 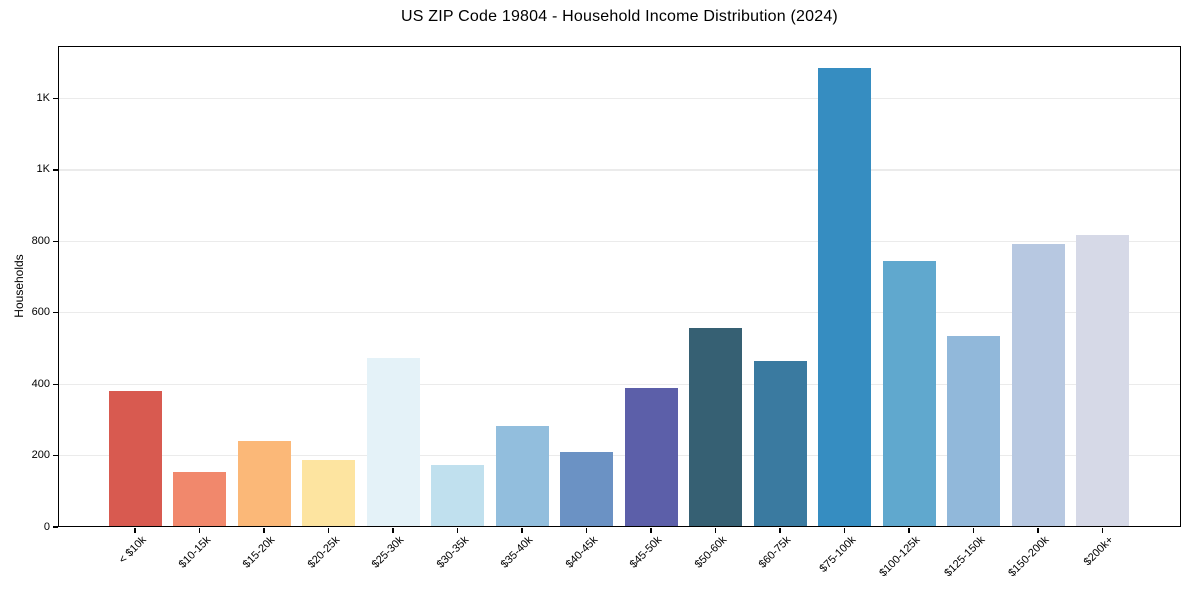 I want to click on bar-25-30k, so click(x=393, y=442).